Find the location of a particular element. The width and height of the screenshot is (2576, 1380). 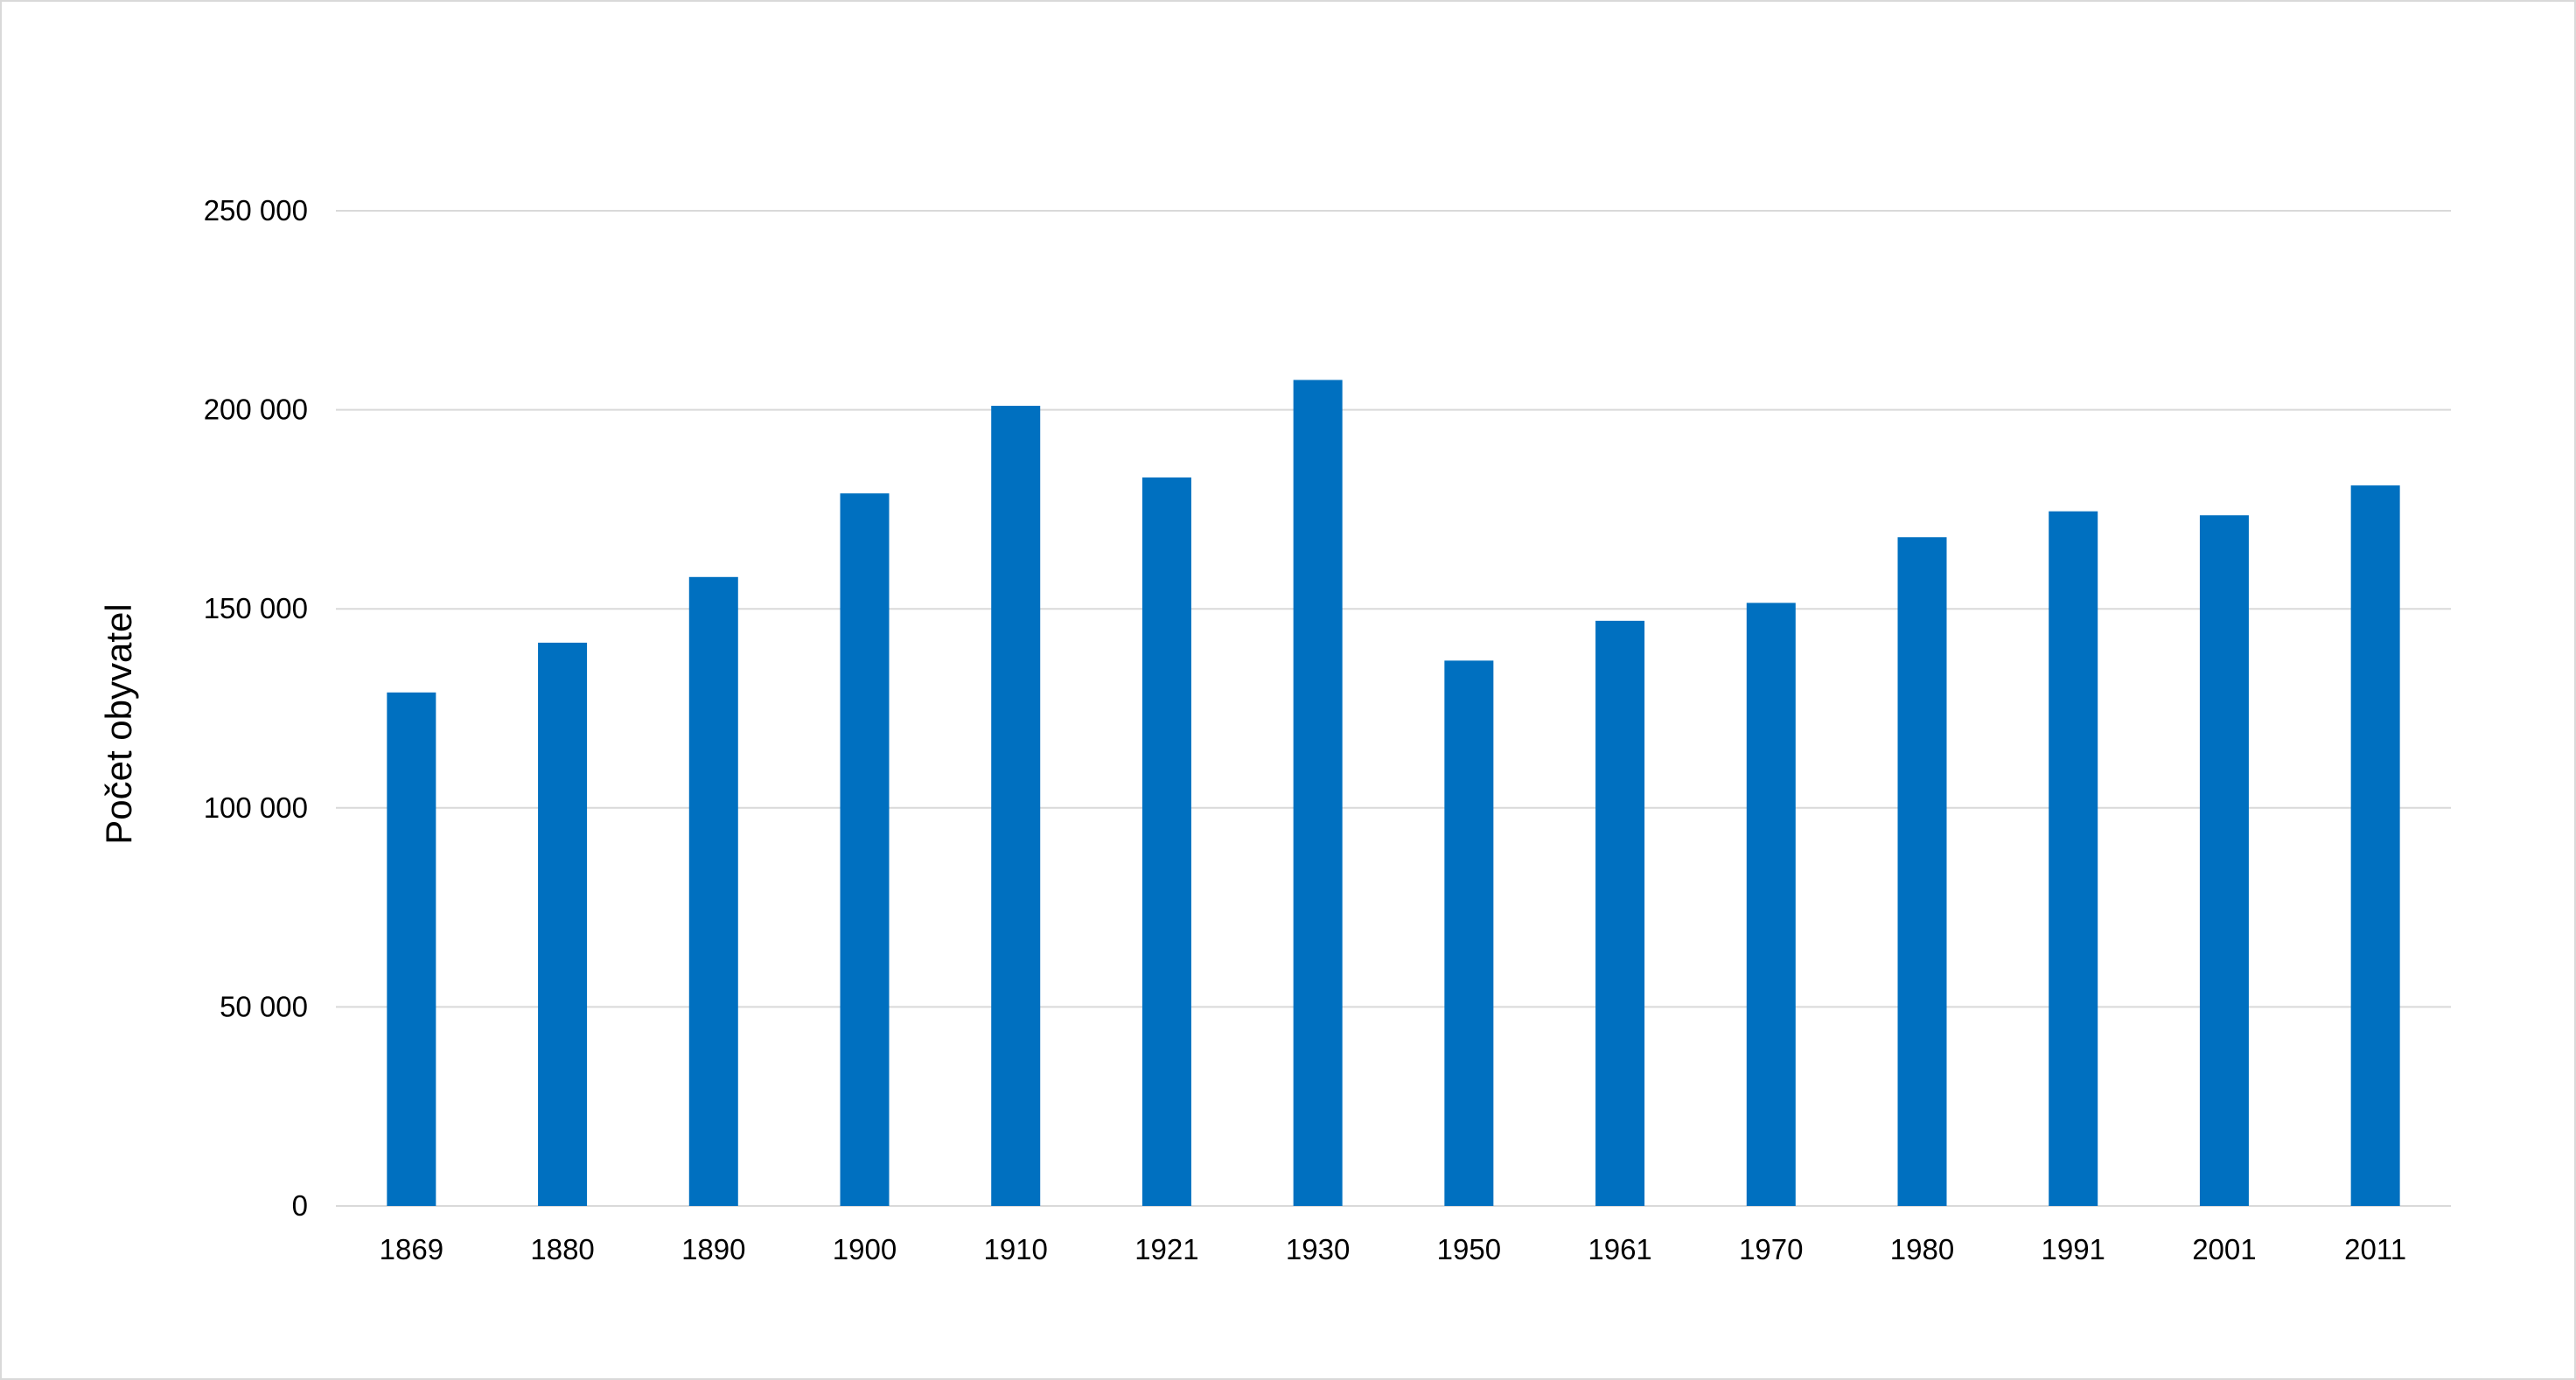

x-tick-label: 1991 is located at coordinates (2073, 1249).